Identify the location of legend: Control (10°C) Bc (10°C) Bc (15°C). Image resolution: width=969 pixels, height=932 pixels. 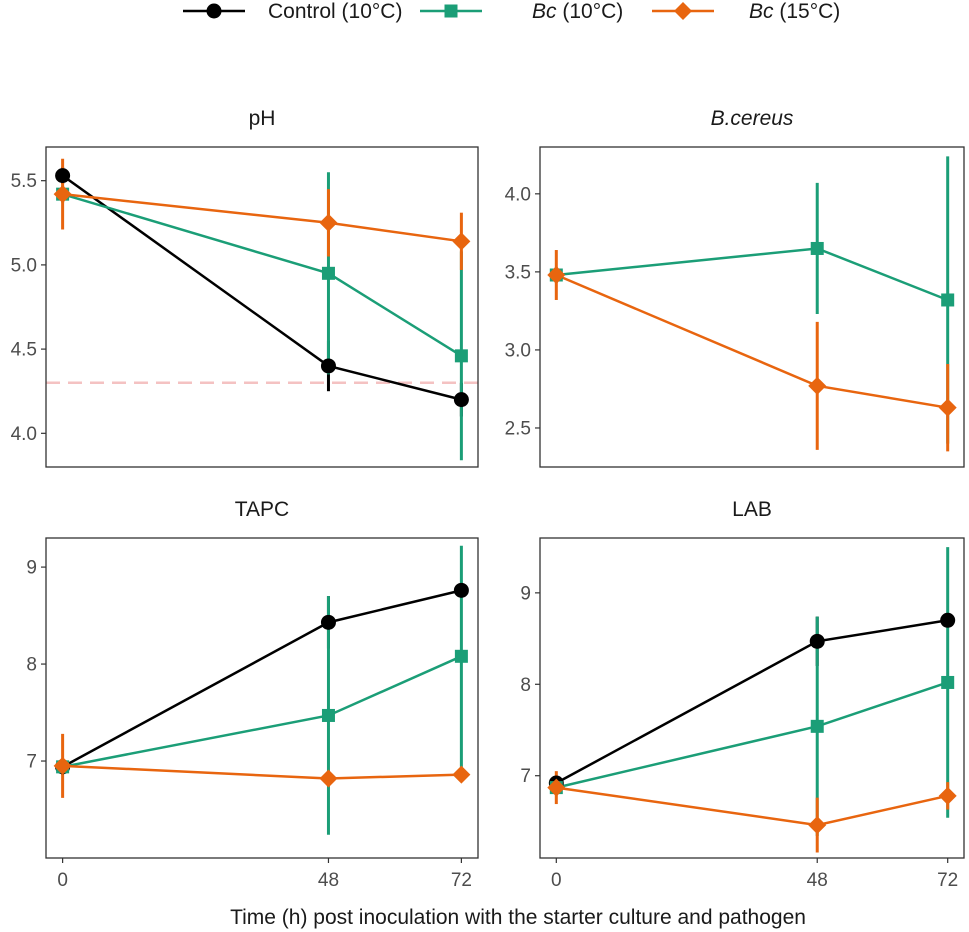
(511, 11).